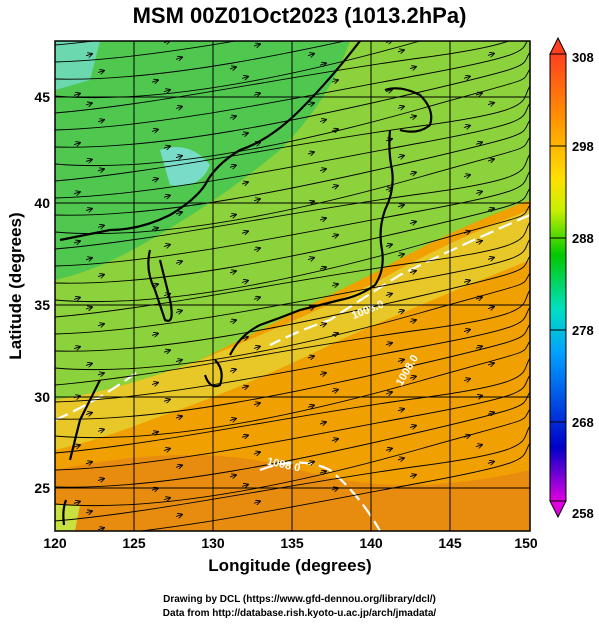 This screenshot has height=625, width=599. Describe the element at coordinates (583, 57) in the screenshot. I see `colorbar-tick-label: 308` at that location.